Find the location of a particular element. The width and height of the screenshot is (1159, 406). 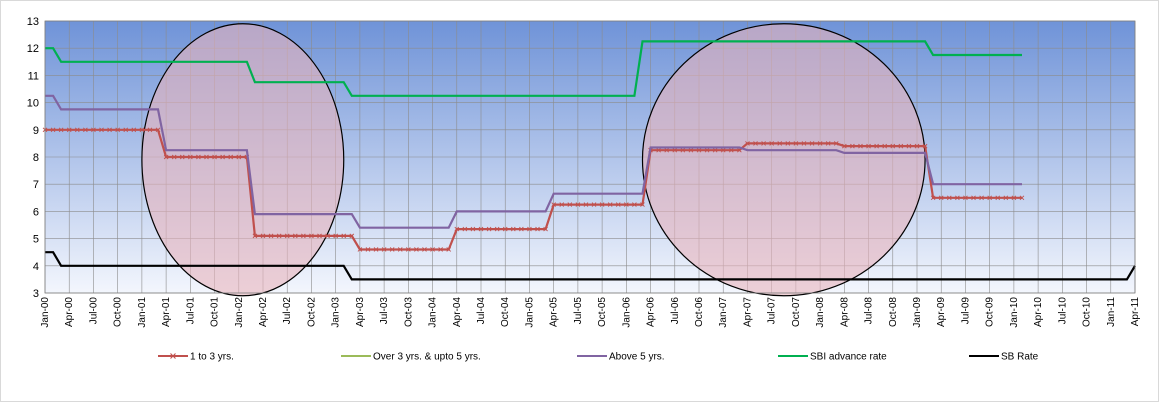

y-tick-label: 8 is located at coordinates (36, 158).